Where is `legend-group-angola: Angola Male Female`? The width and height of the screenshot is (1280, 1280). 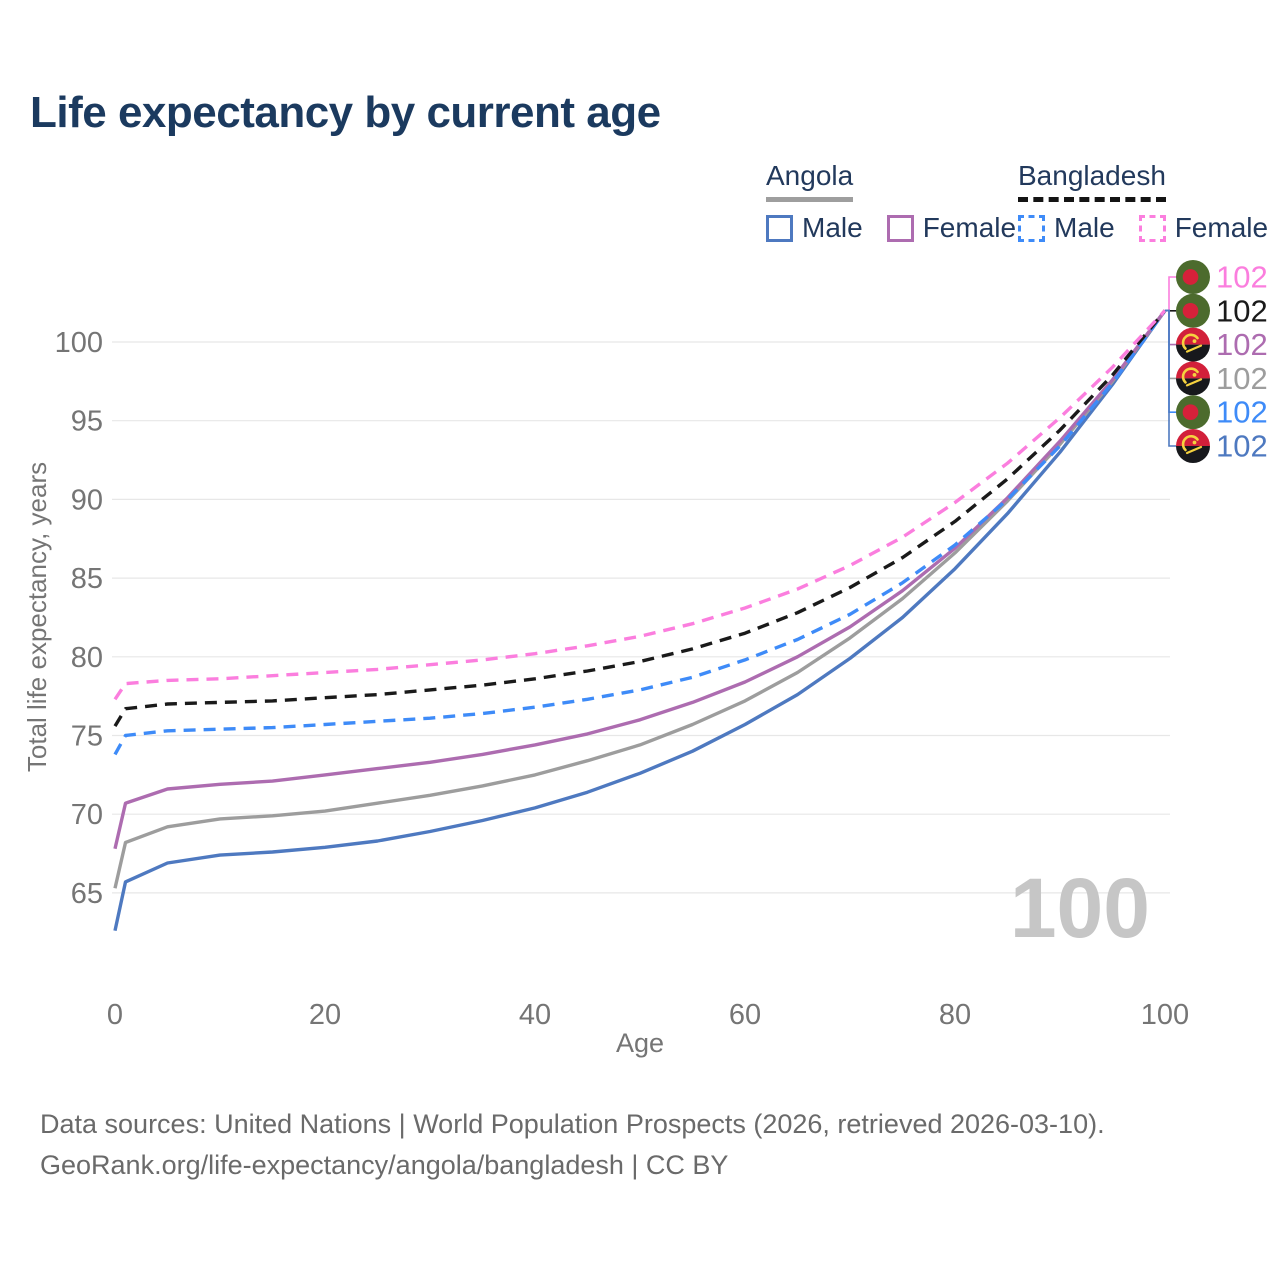 legend-group-angola: Angola Male Female is located at coordinates (903, 202).